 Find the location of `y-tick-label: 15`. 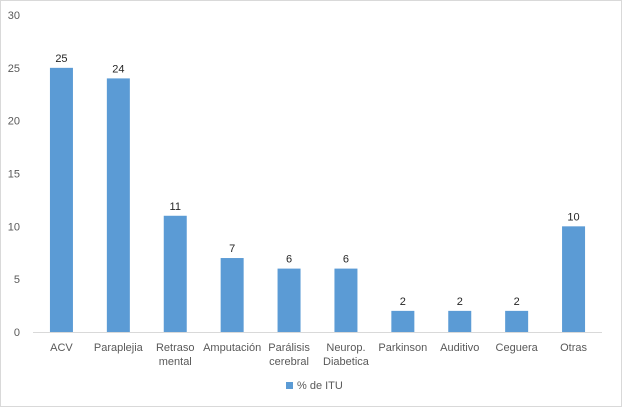

y-tick-label: 15 is located at coordinates (14, 175).